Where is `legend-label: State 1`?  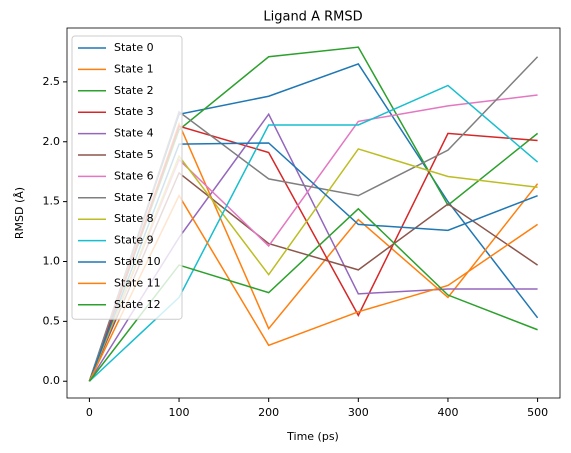 legend-label: State 1 is located at coordinates (134, 68).